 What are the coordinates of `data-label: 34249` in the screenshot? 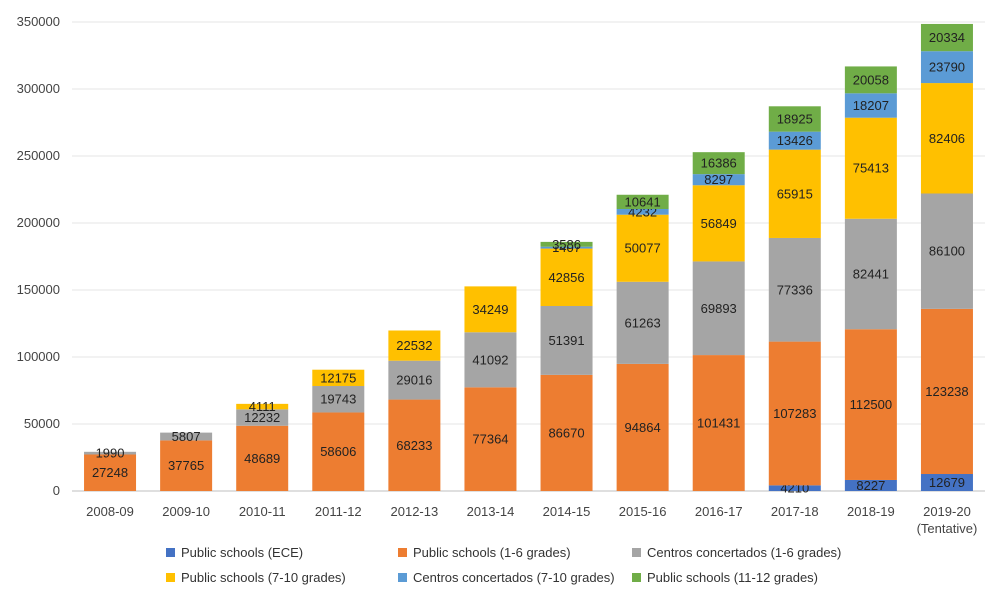 It's located at (490, 309).